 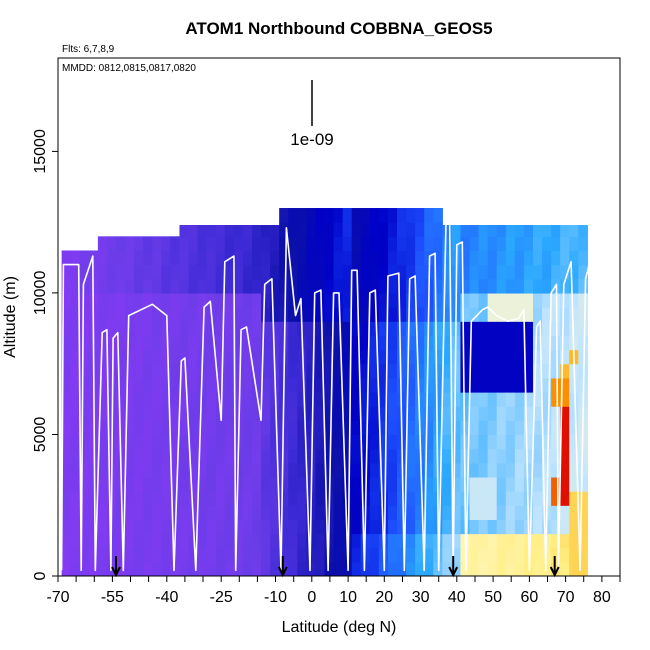 What do you see at coordinates (57, 597) in the screenshot?
I see `x-tick-label: -70` at bounding box center [57, 597].